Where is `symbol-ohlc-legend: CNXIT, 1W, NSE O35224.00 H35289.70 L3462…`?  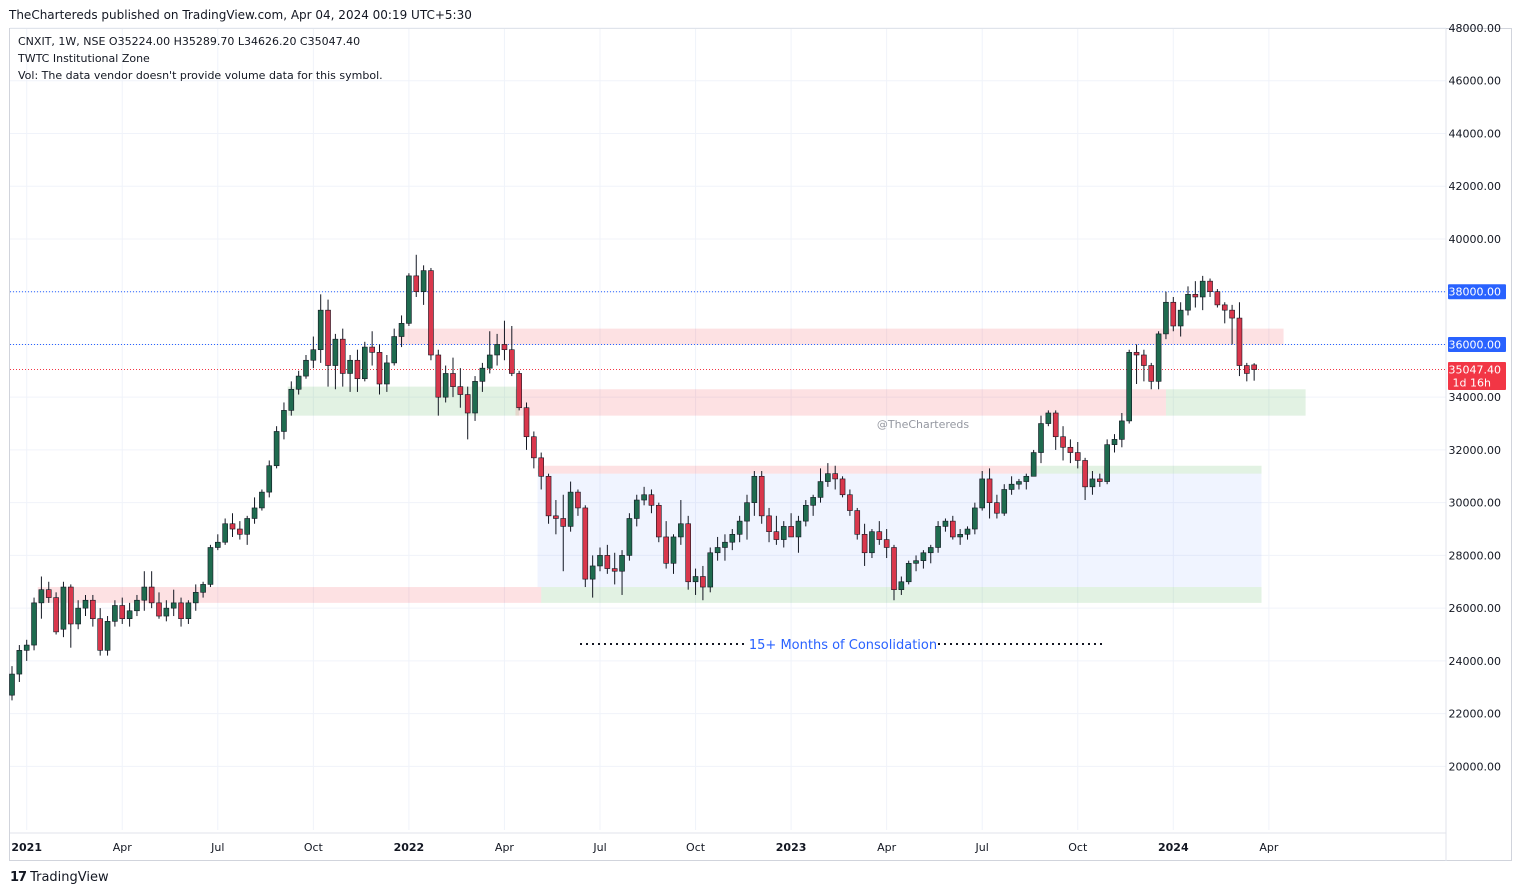 symbol-ohlc-legend: CNXIT, 1W, NSE O35224.00 H35289.70 L3462… is located at coordinates (189, 41).